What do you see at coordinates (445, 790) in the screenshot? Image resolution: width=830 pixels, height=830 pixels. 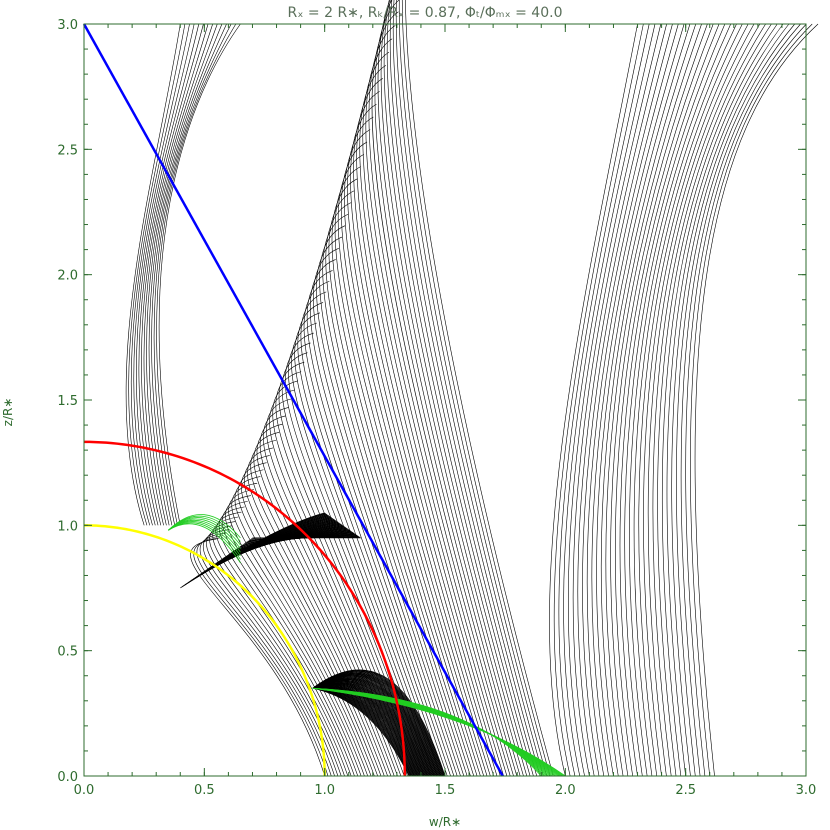 I see `x-tick-label: 1.5` at bounding box center [445, 790].